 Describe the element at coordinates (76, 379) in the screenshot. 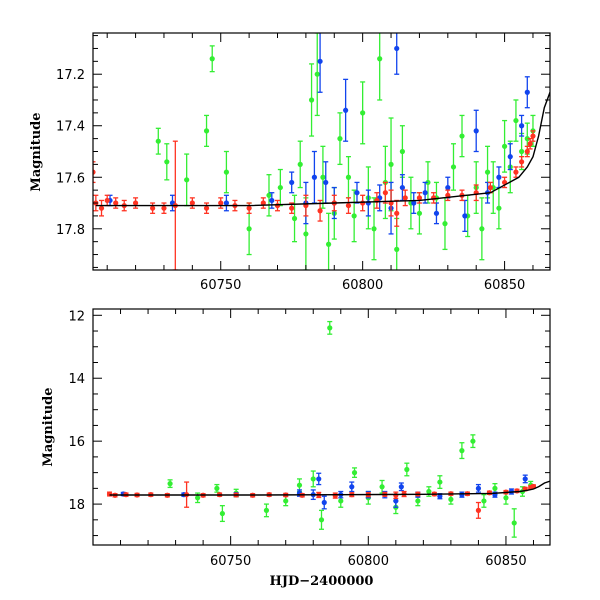

I see `y-tick-label: 14` at that location.